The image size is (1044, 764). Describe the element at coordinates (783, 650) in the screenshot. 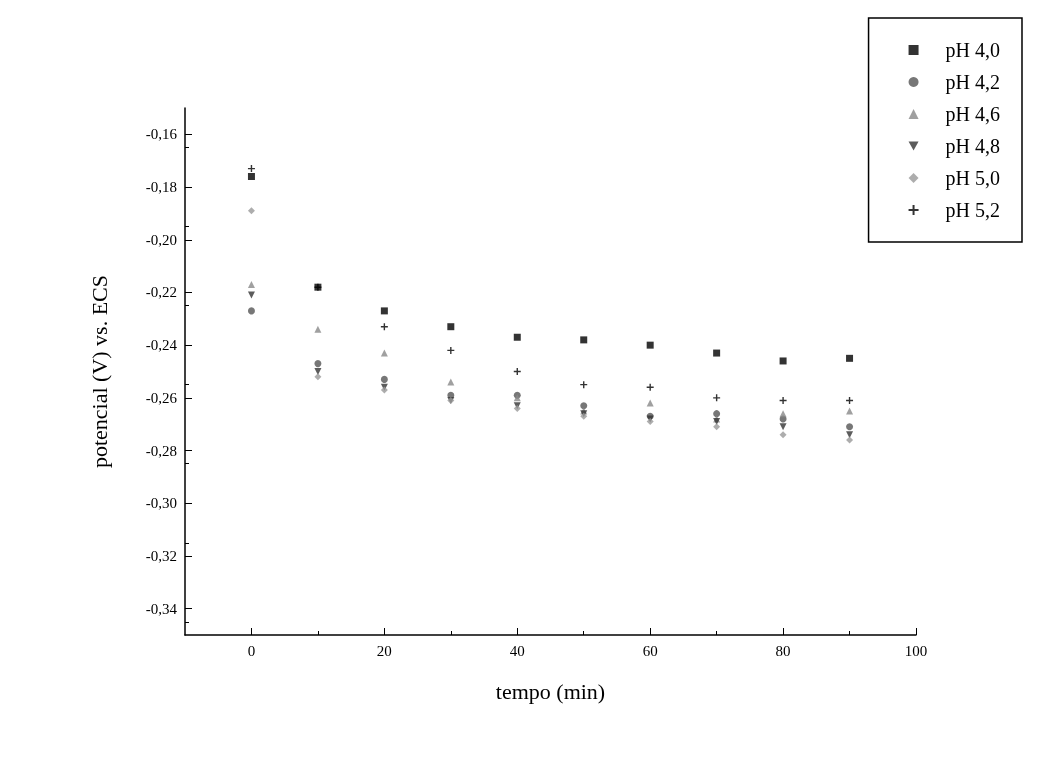

I see `x-tick-label: 80` at that location.